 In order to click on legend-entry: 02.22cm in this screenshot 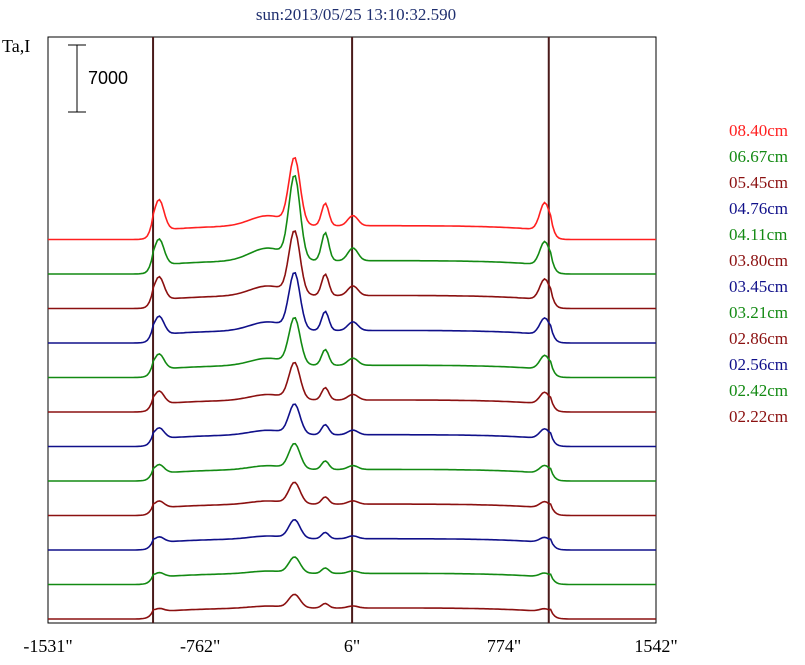, I will do `click(758, 416)`.